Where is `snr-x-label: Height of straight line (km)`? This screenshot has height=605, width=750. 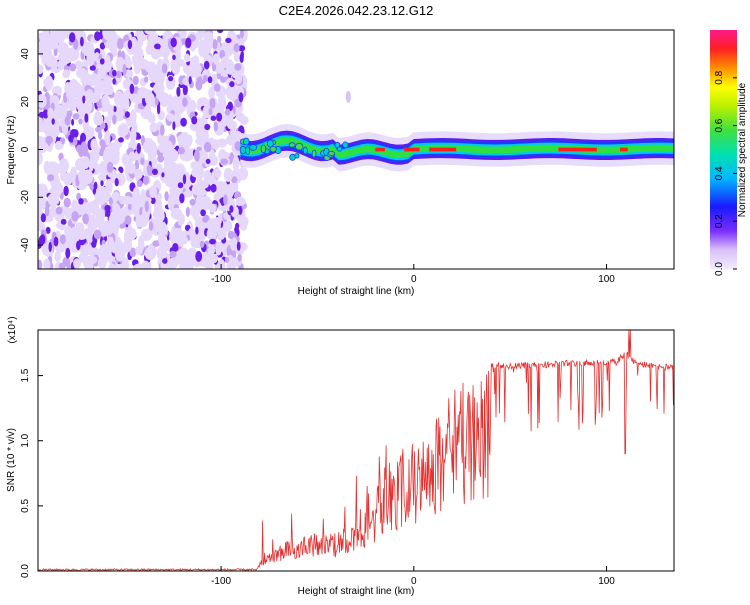 snr-x-label: Height of straight line (km) is located at coordinates (356, 591).